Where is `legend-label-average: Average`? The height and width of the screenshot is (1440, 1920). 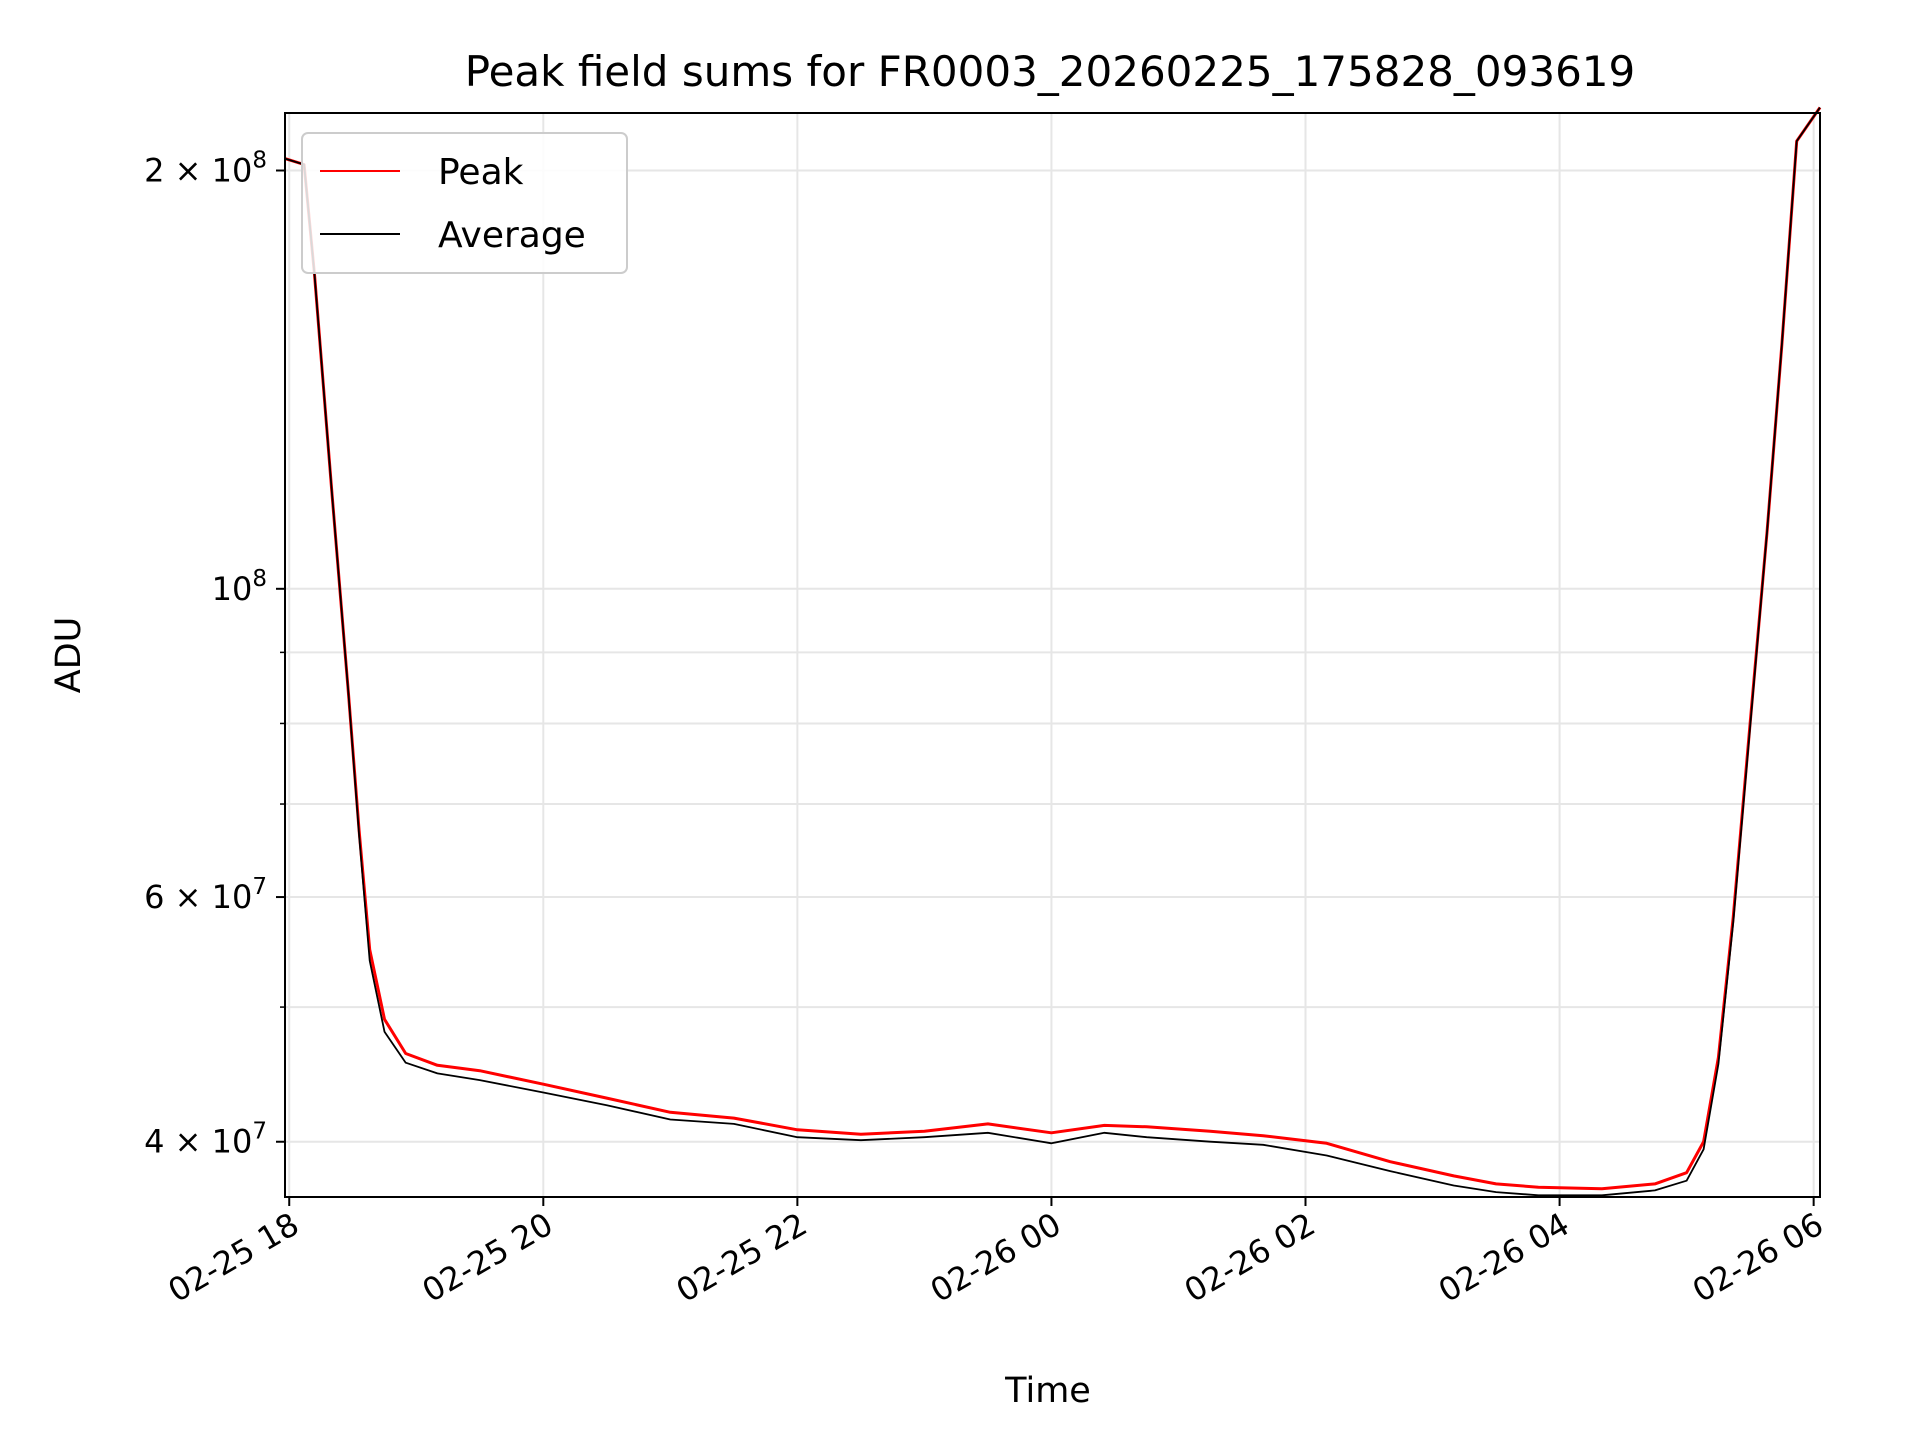 legend-label-average: Average is located at coordinates (512, 235).